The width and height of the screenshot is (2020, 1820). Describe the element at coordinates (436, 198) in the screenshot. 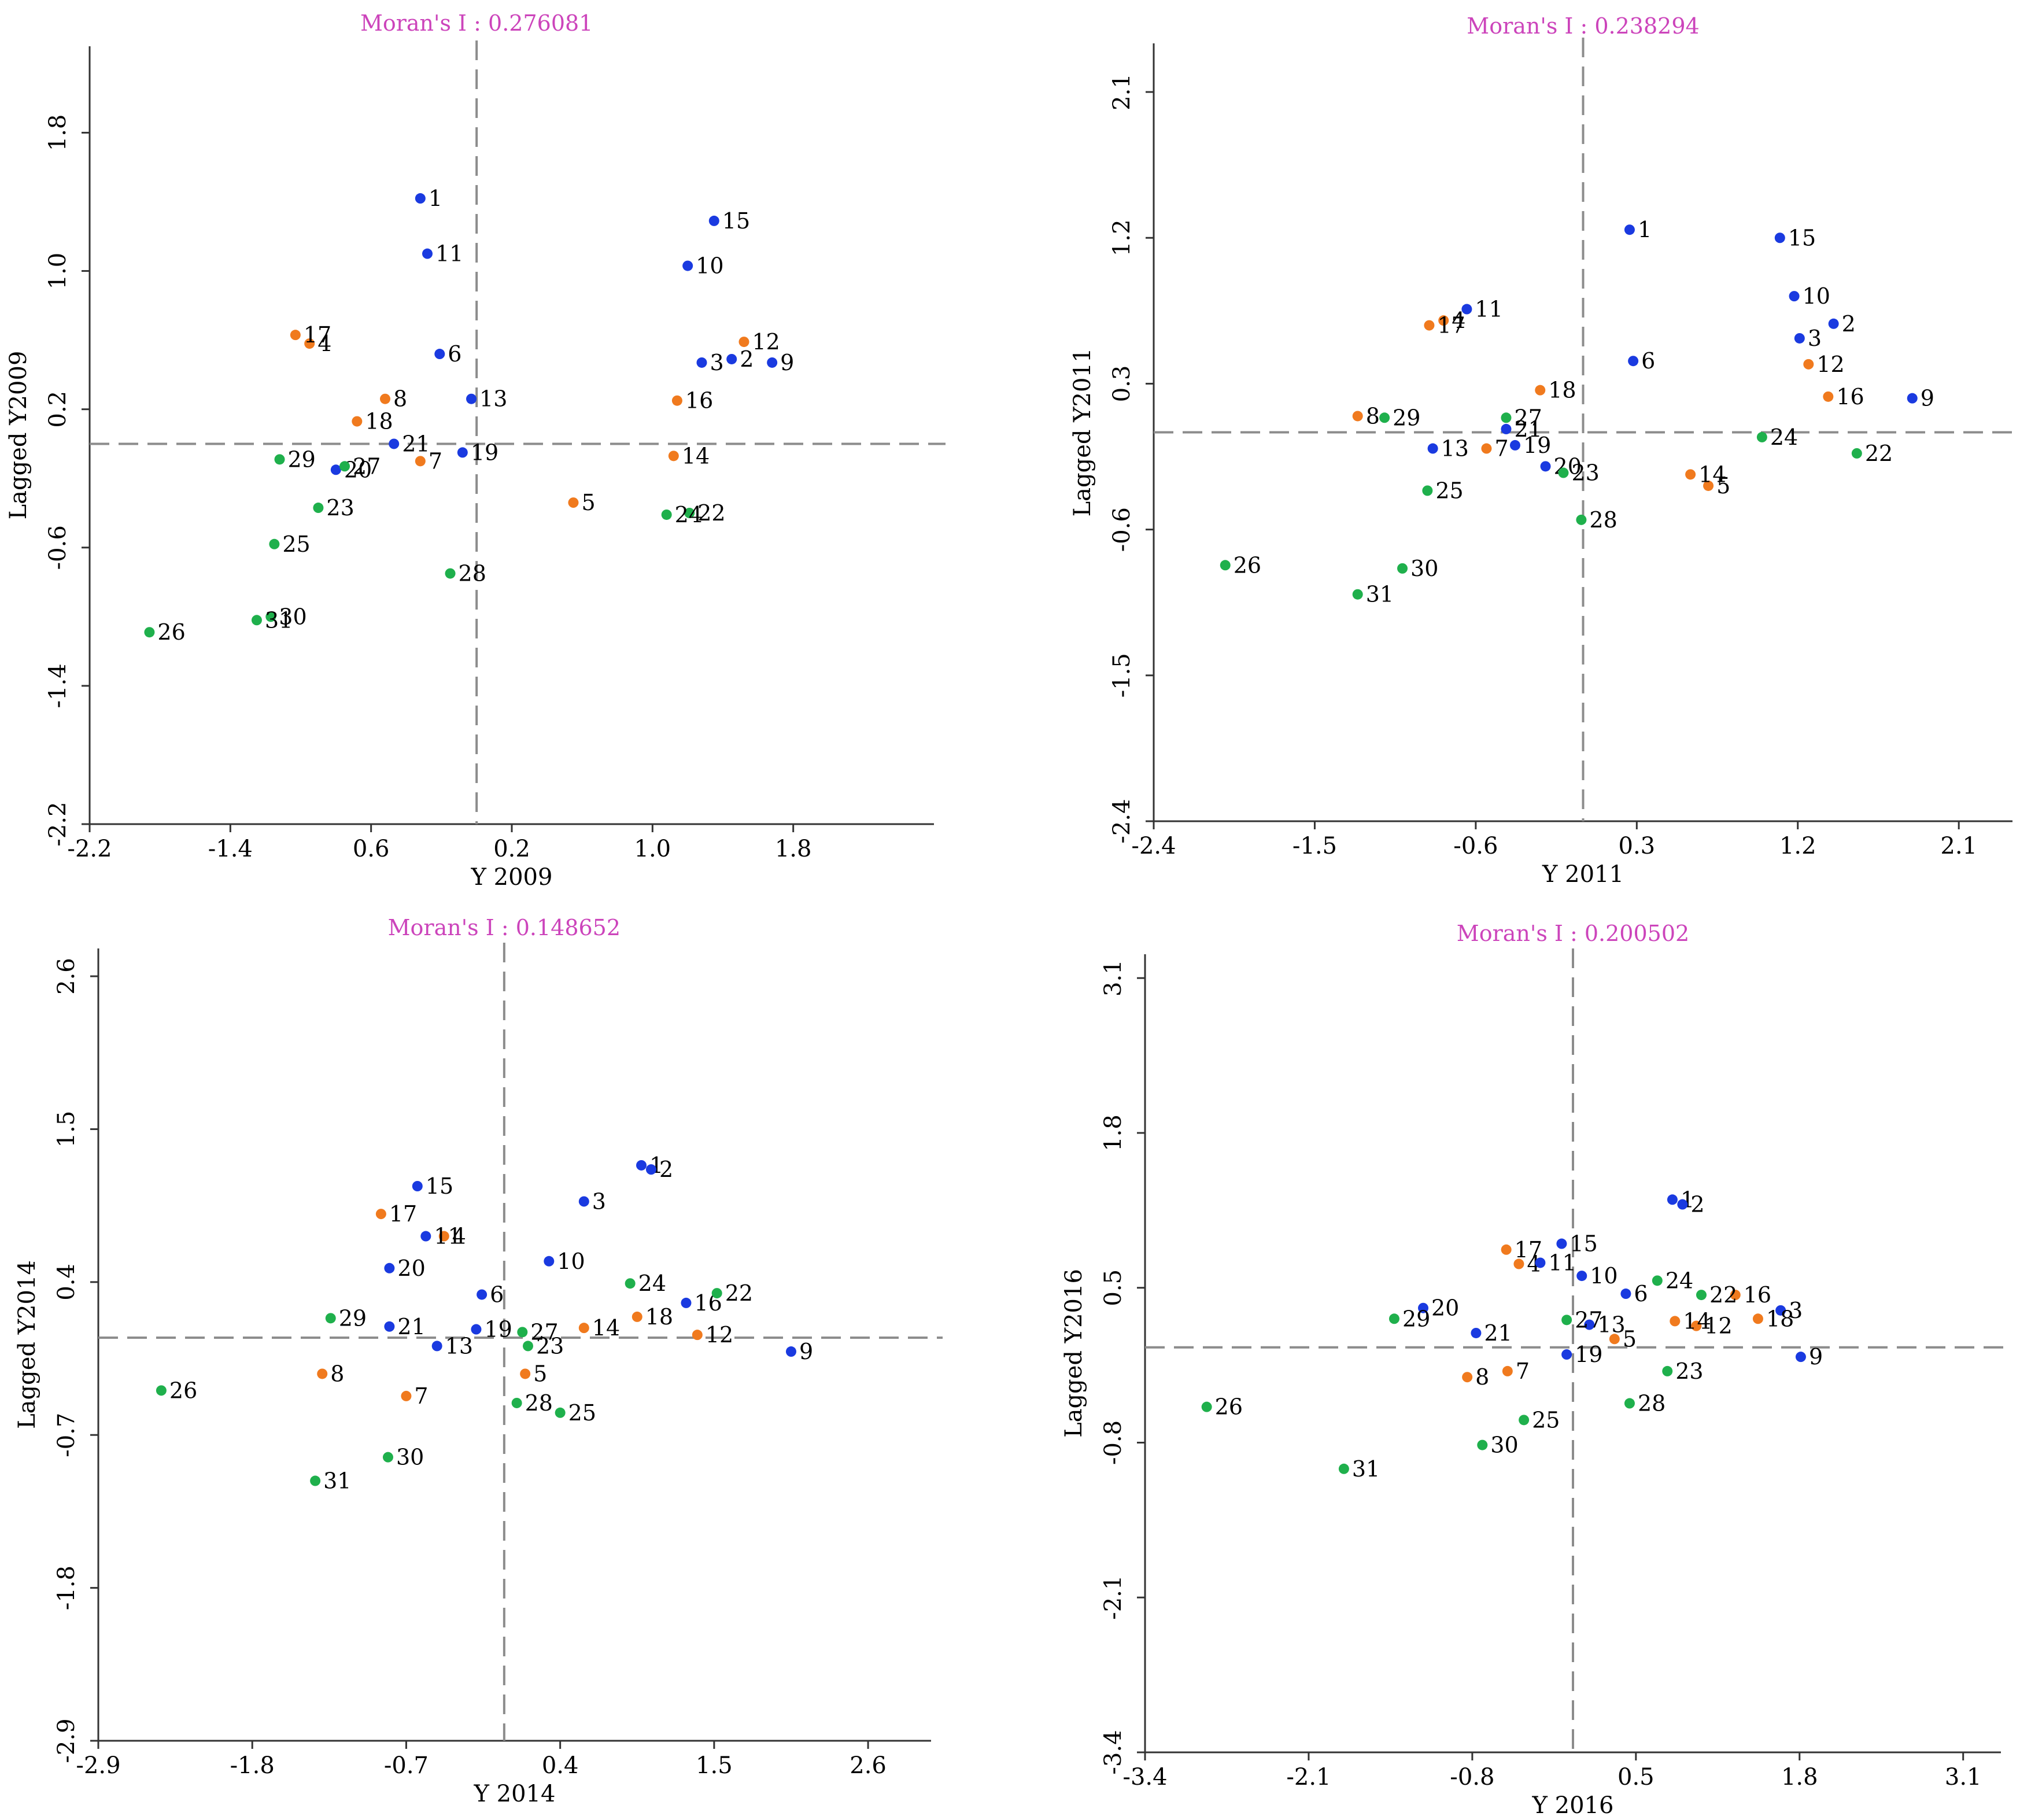

I see `point-label-1: 1` at that location.